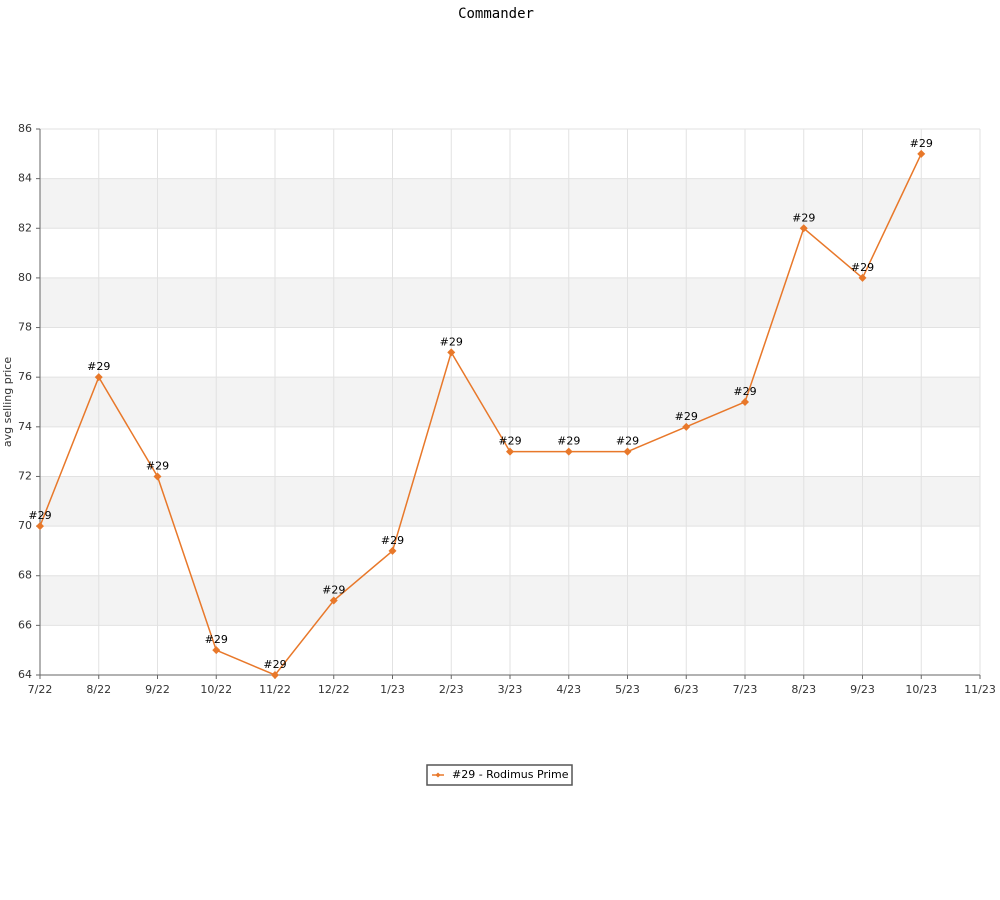  I want to click on x-tick-label: 5/23, so click(627, 689).